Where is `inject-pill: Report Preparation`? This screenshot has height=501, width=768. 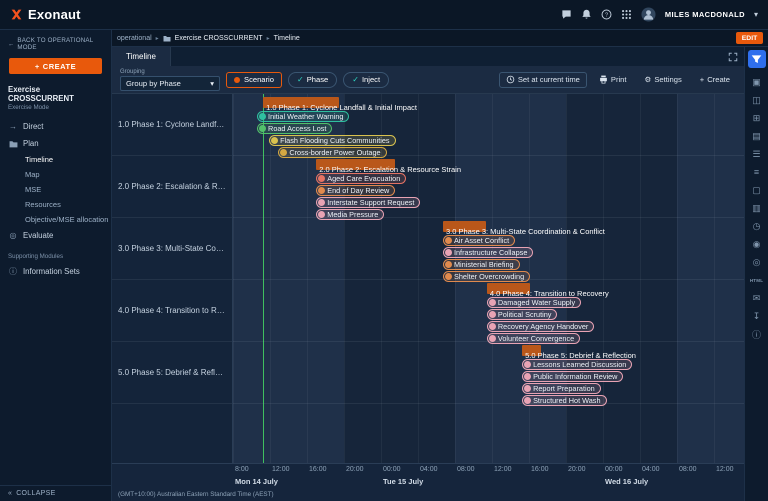 inject-pill: Report Preparation is located at coordinates (561, 388).